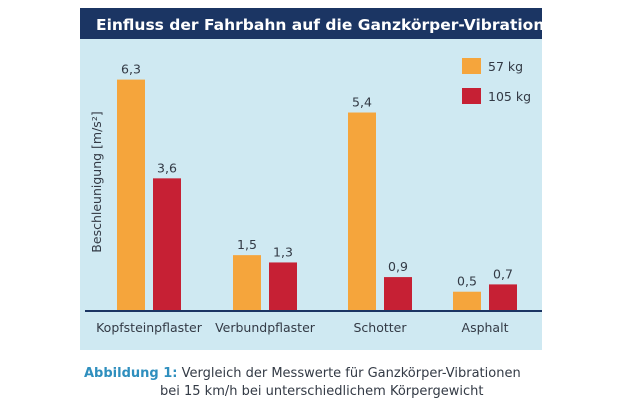 Image resolution: width=622 pixels, height=401 pixels. I want to click on chart-title-bar, so click(311, 23).